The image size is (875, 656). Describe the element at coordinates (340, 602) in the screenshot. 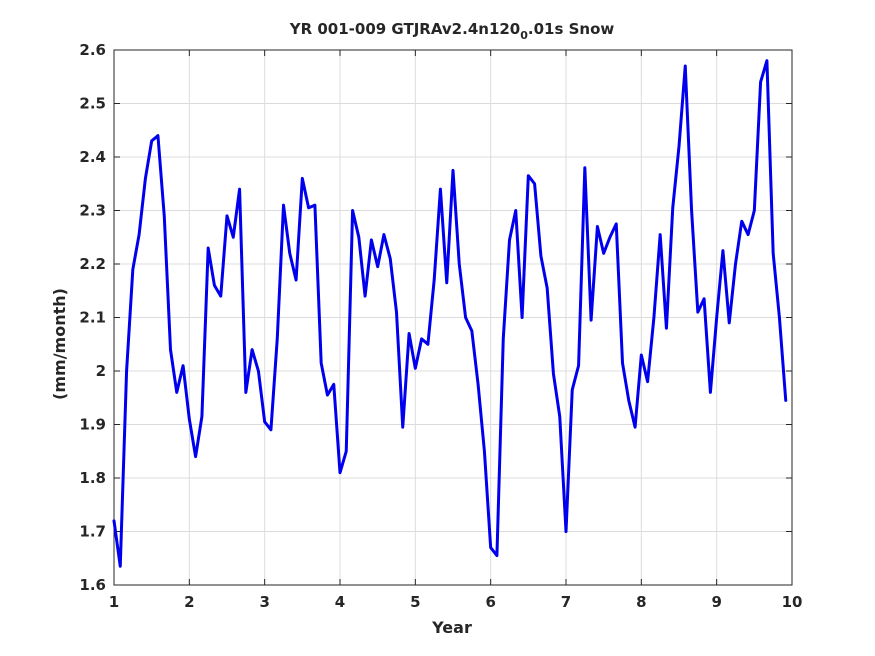

I see `x-tick-label: 4` at that location.